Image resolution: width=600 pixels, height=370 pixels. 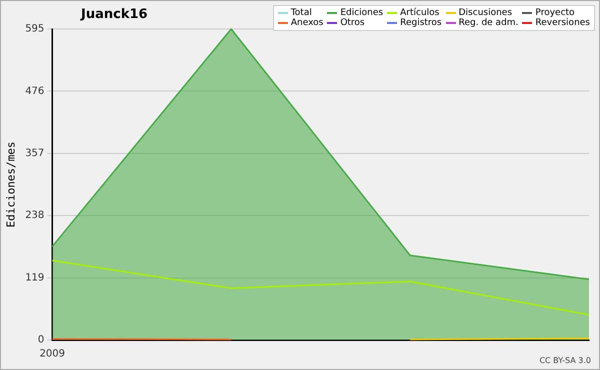 I want to click on chart-title: Juanck16, so click(x=114, y=14).